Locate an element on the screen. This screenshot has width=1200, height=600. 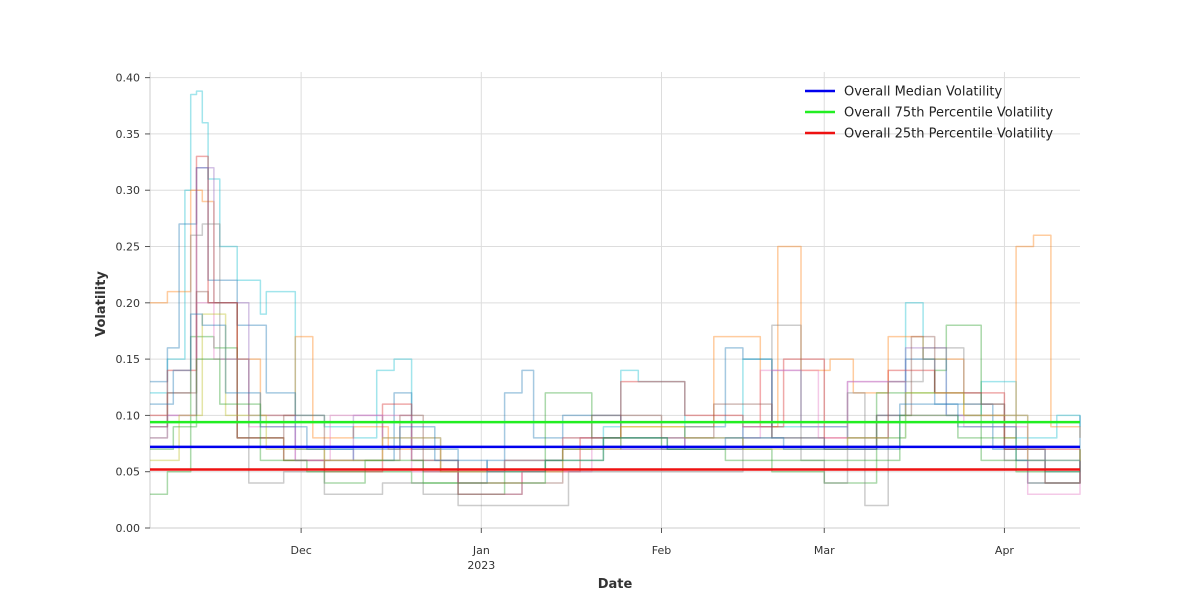
y-tick-label: 0.10 is located at coordinates (128, 415).